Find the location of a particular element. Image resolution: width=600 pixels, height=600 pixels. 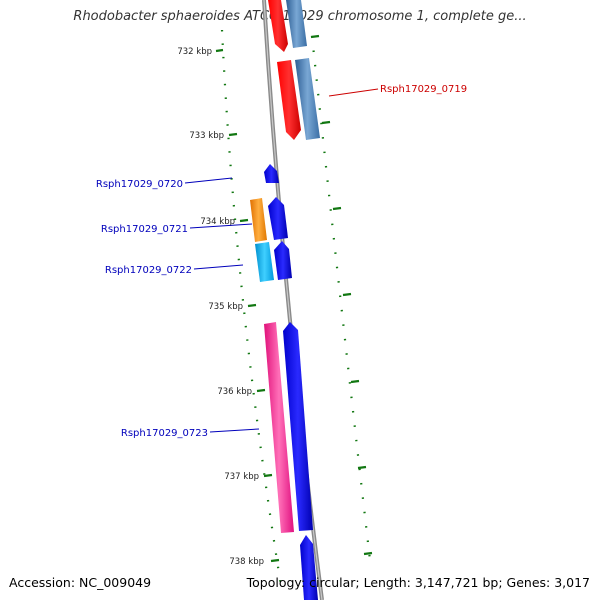

gene-blue-bottom is located at coordinates (309, 567).